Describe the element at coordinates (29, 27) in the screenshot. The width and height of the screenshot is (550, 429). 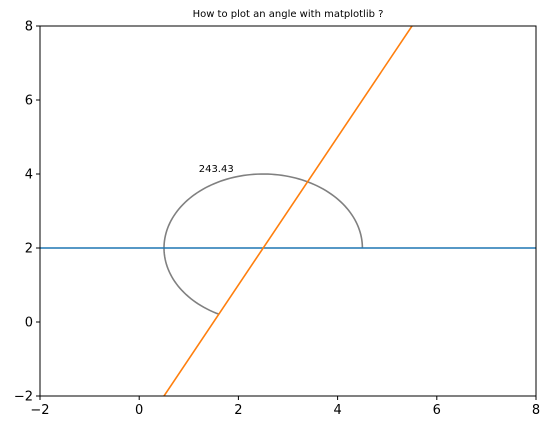
I see `y-tick-label: 8` at that location.